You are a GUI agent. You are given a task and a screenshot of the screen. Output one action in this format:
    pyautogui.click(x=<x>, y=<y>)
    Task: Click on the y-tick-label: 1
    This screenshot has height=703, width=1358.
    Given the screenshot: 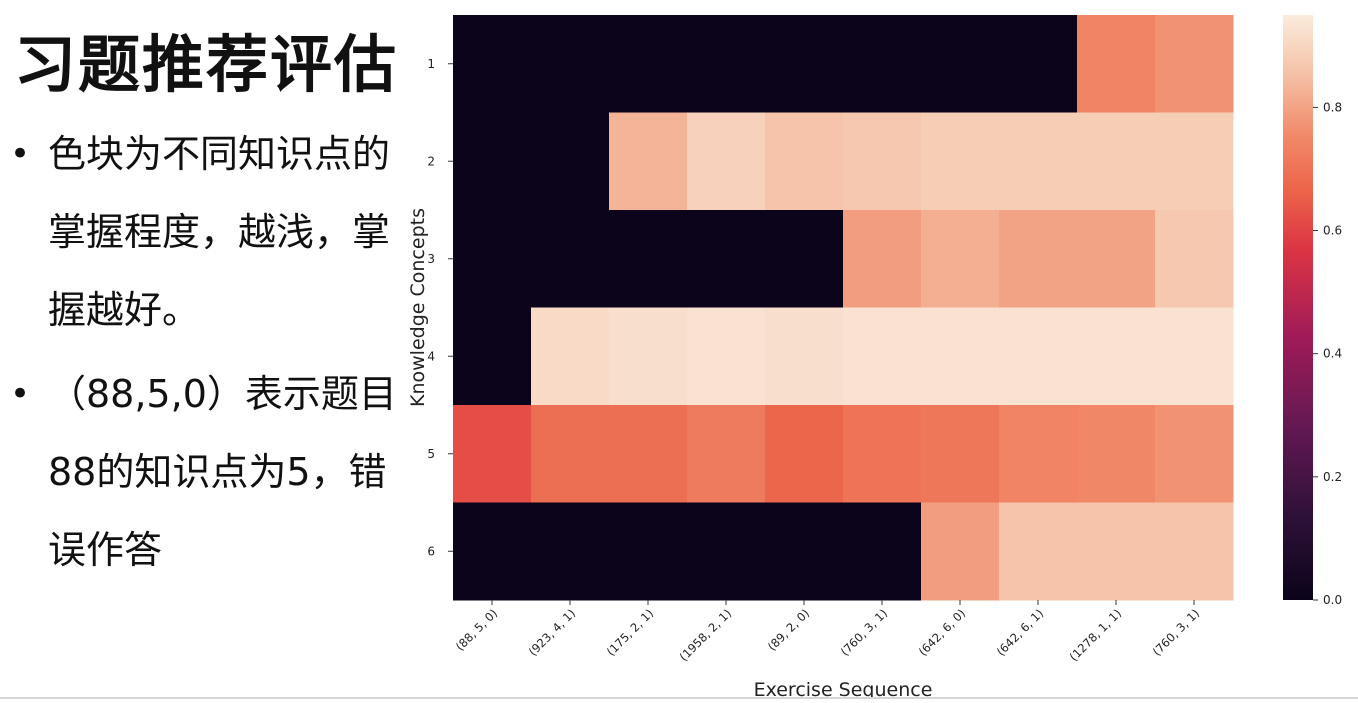 What is the action you would take?
    pyautogui.click(x=431, y=64)
    